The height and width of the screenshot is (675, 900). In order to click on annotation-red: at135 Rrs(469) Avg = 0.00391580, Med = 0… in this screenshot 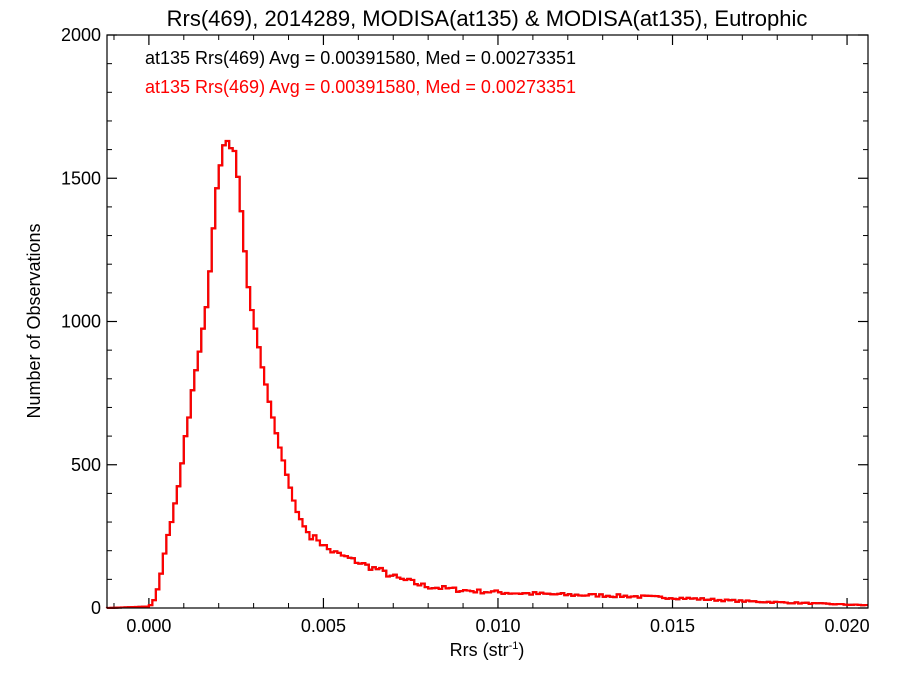, I will do `click(360, 87)`.